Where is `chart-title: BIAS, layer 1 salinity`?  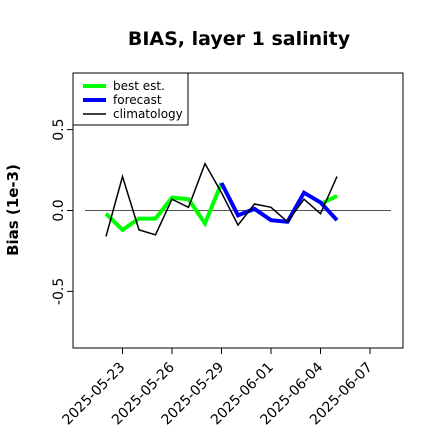
chart-title: BIAS, layer 1 salinity is located at coordinates (239, 39).